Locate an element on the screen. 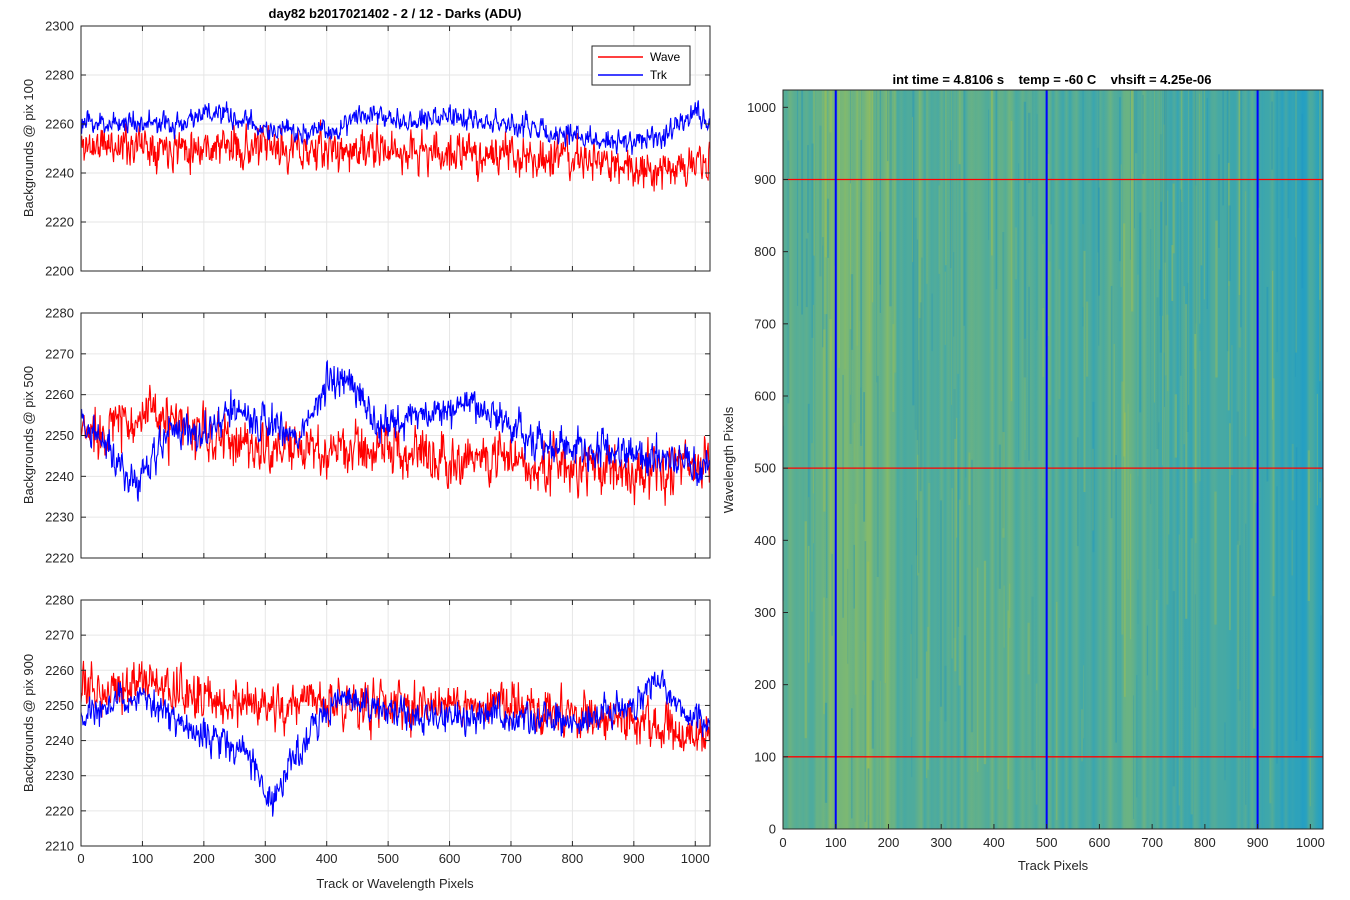 Image resolution: width=1350 pixels, height=900 pixels. x-tick-label: 300 is located at coordinates (941, 842).